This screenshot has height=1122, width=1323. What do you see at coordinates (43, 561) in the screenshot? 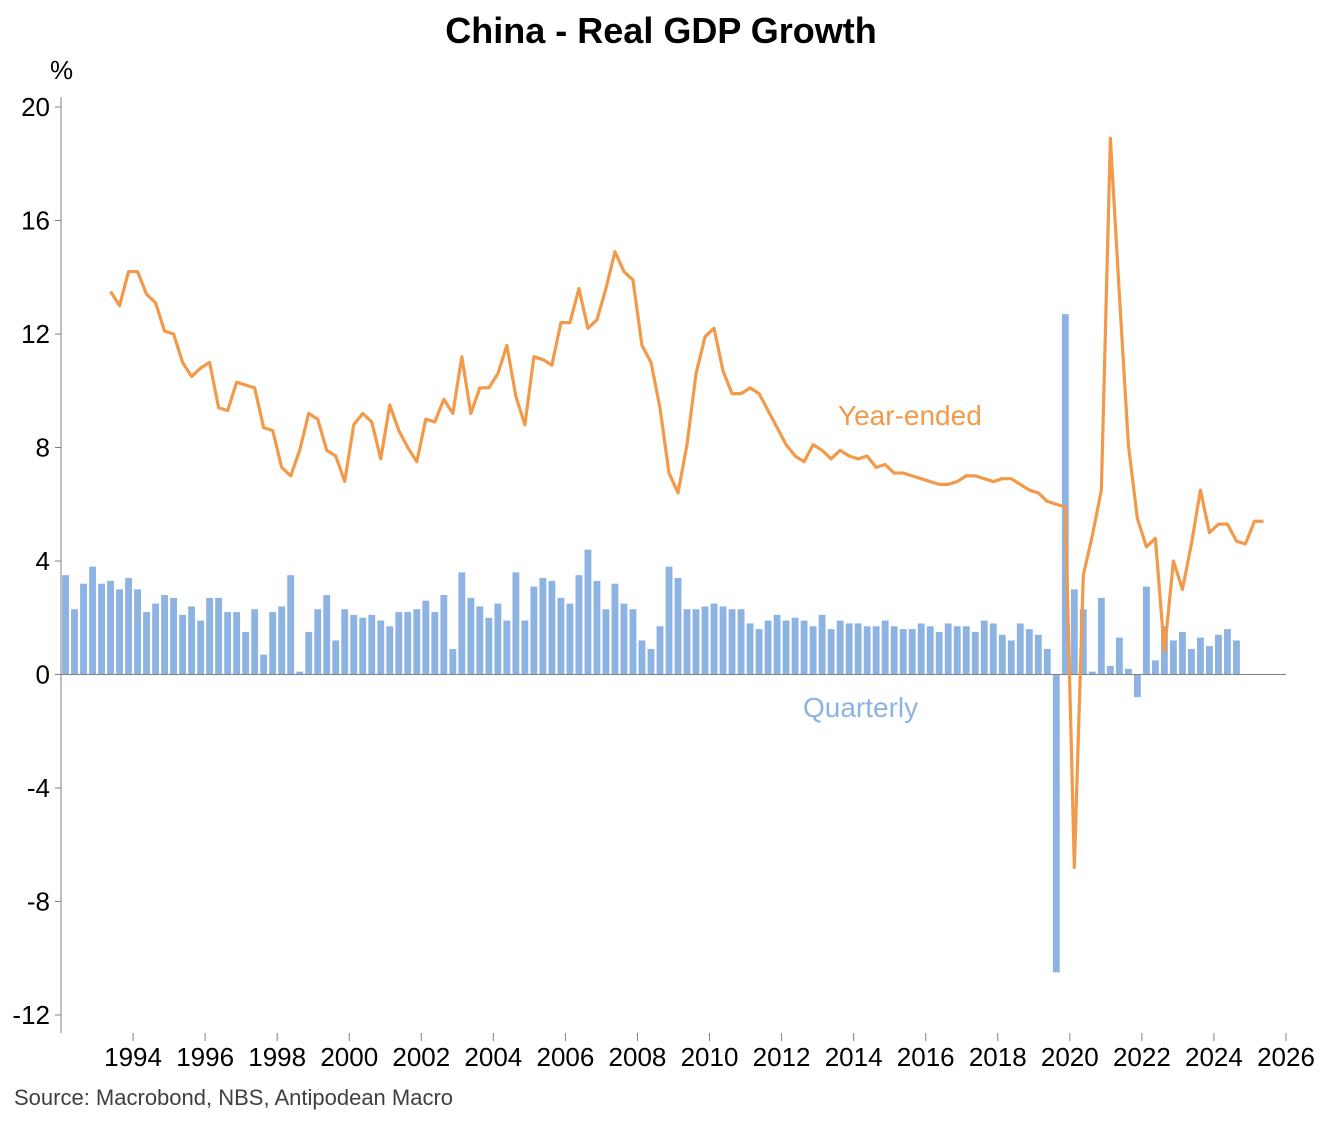
I see `y-tick-label: 4` at bounding box center [43, 561].